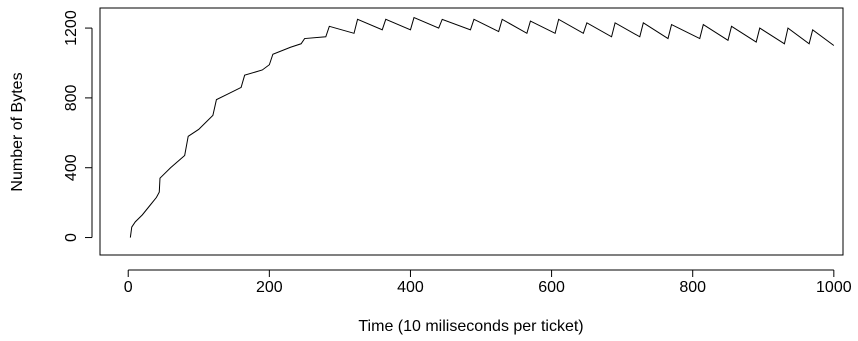 The height and width of the screenshot is (341, 858). Describe the element at coordinates (834, 287) in the screenshot. I see `x-tick-label: 1000` at that location.